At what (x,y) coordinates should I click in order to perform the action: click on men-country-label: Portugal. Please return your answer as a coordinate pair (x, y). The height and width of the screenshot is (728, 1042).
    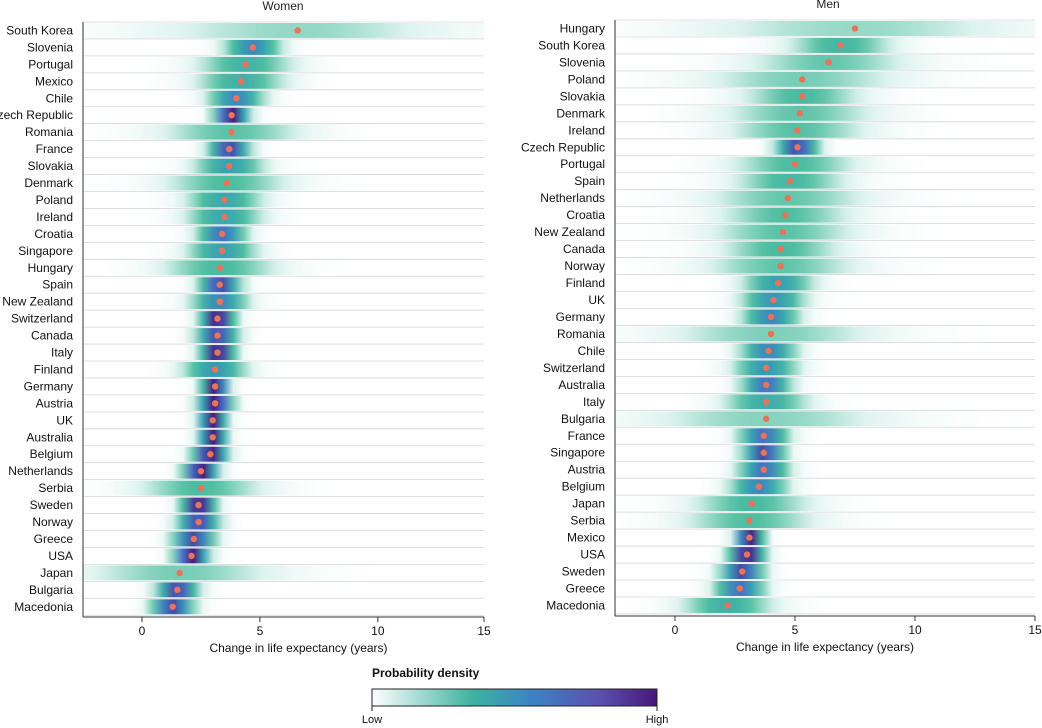
    Looking at the image, I should click on (582, 164).